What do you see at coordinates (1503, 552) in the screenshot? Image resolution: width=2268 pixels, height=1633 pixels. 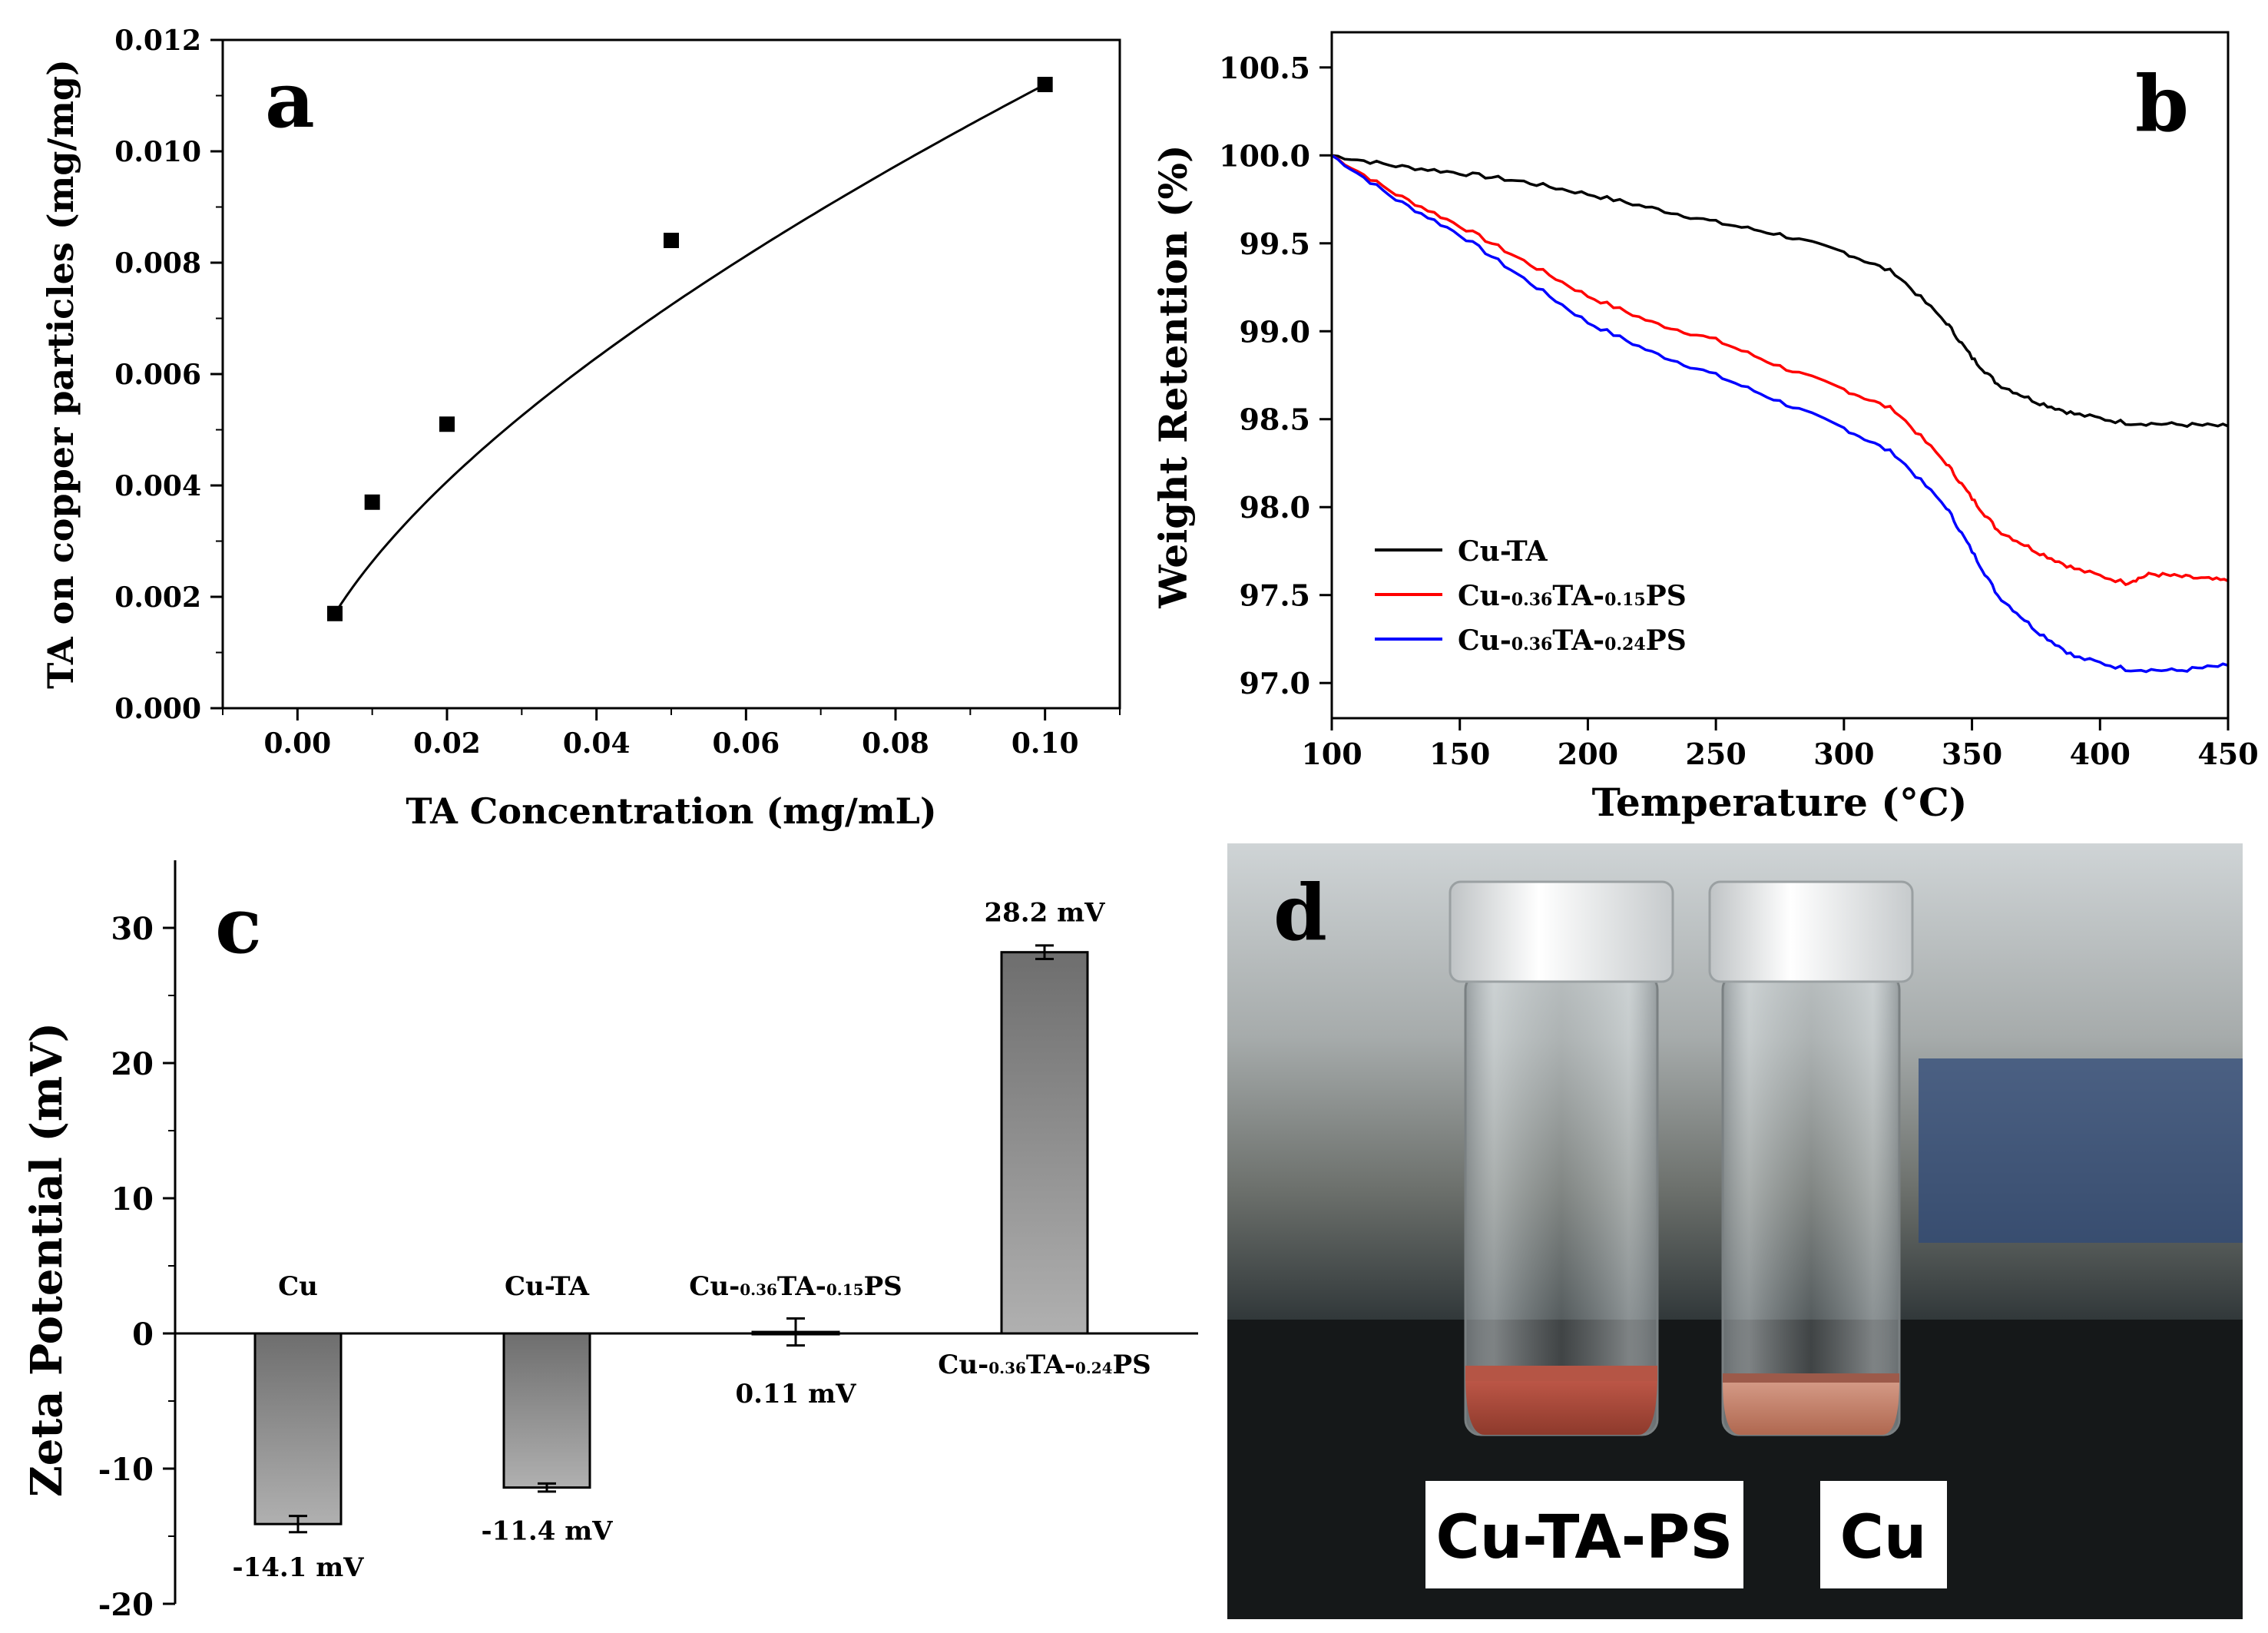 I see `legend-label: Cu-TA` at bounding box center [1503, 552].